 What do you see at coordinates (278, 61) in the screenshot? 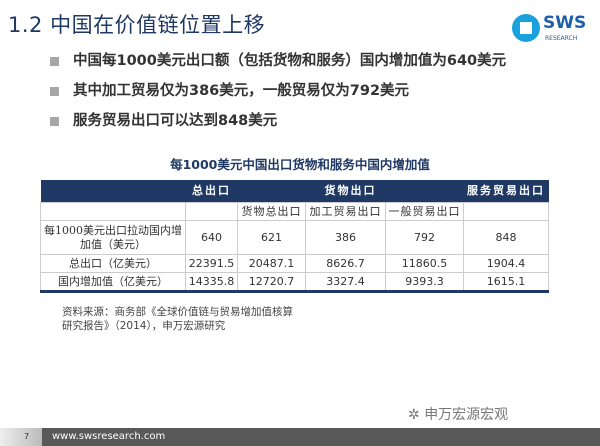
I see `bullet-item: 中国每1000美元出口额（包括货物和服务）国内增加值为640美元` at bounding box center [278, 61].